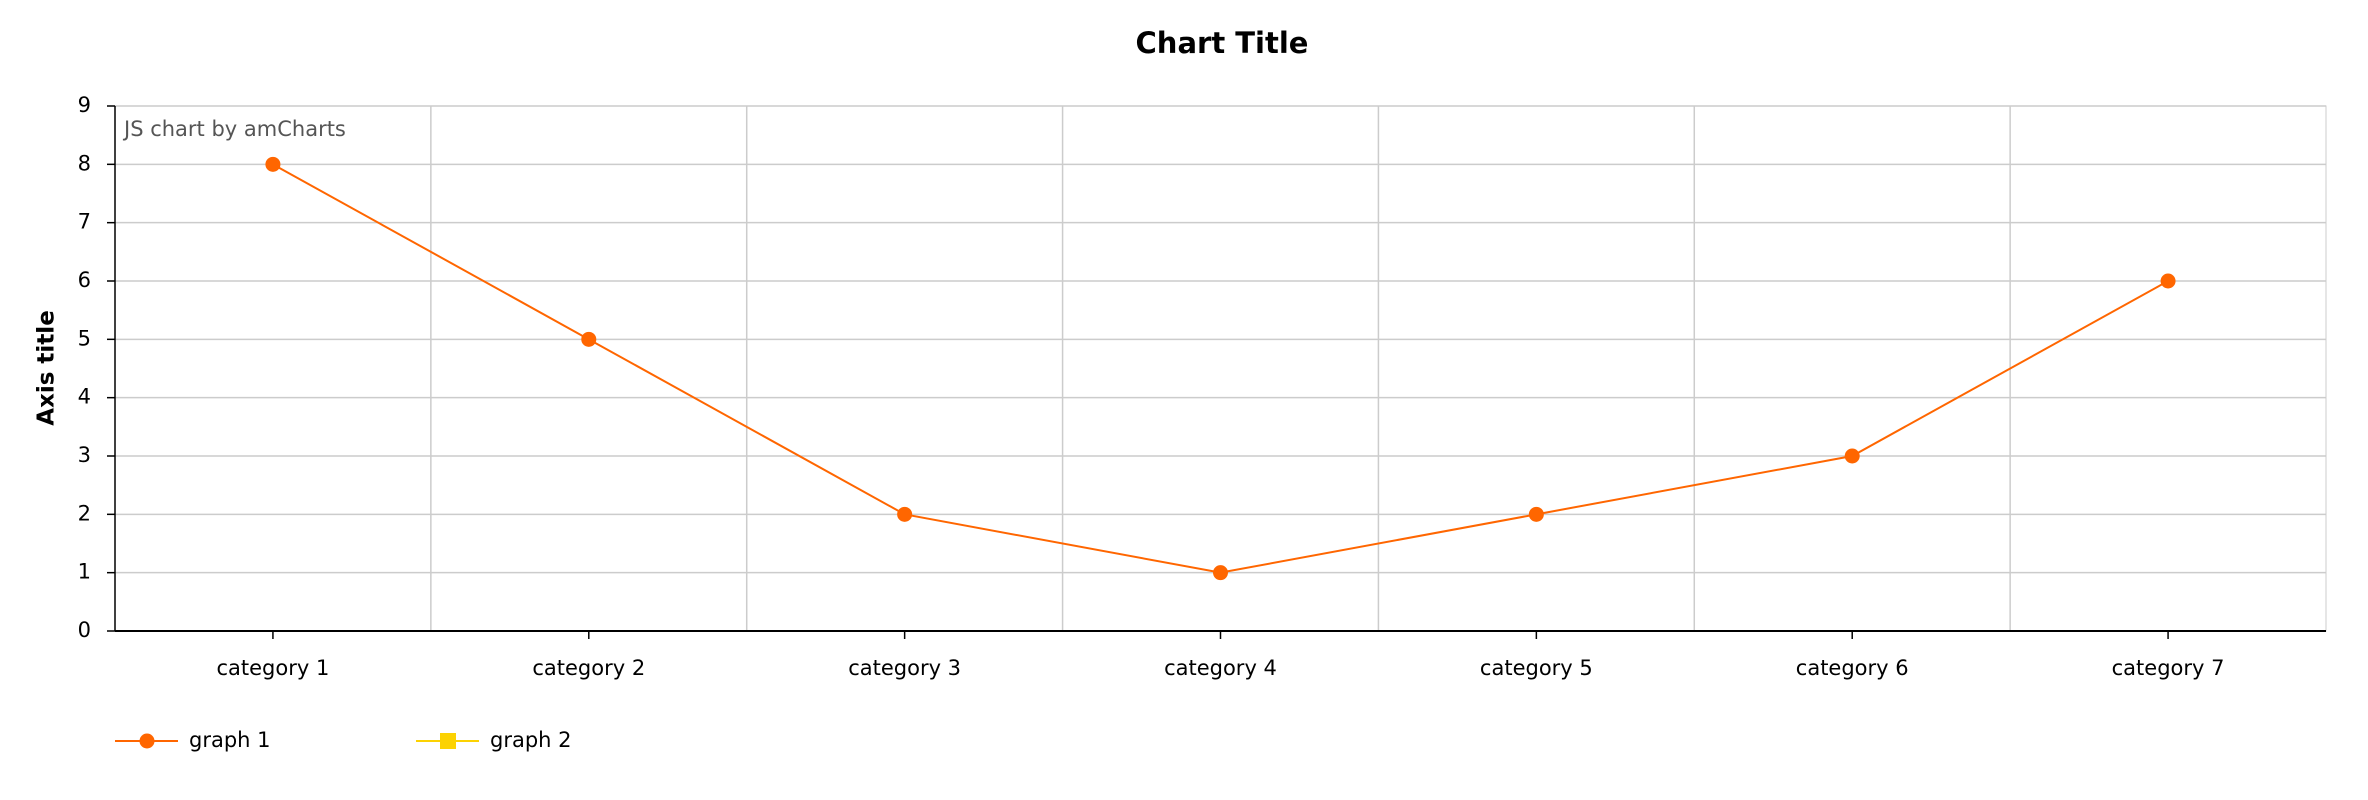 This screenshot has height=800, width=2368. Describe the element at coordinates (47, 368) in the screenshot. I see `y-axis-title: Axis title` at that location.